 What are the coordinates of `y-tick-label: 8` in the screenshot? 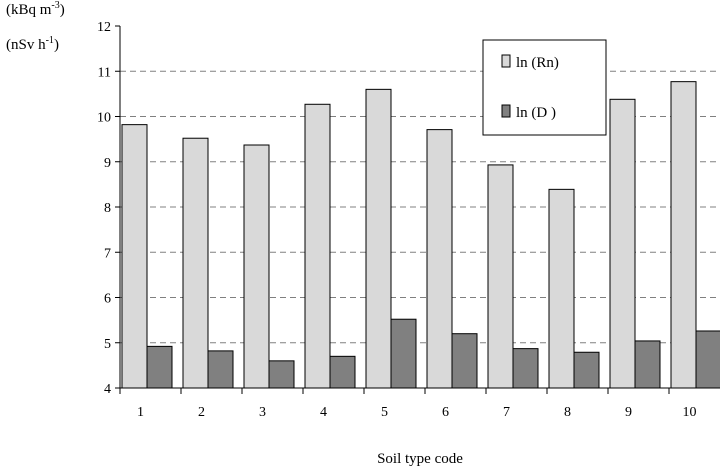 It's located at (107, 208).